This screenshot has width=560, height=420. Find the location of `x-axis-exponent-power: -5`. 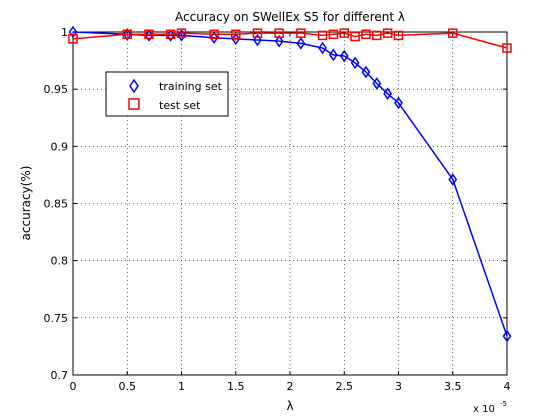

x-axis-exponent-power: -5 is located at coordinates (503, 404).